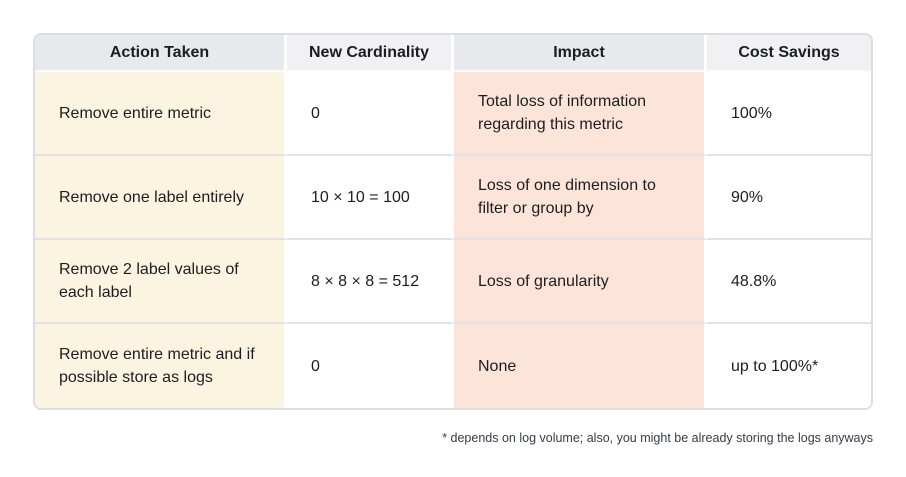  What do you see at coordinates (789, 114) in the screenshot?
I see `cell-savings: 100%` at bounding box center [789, 114].